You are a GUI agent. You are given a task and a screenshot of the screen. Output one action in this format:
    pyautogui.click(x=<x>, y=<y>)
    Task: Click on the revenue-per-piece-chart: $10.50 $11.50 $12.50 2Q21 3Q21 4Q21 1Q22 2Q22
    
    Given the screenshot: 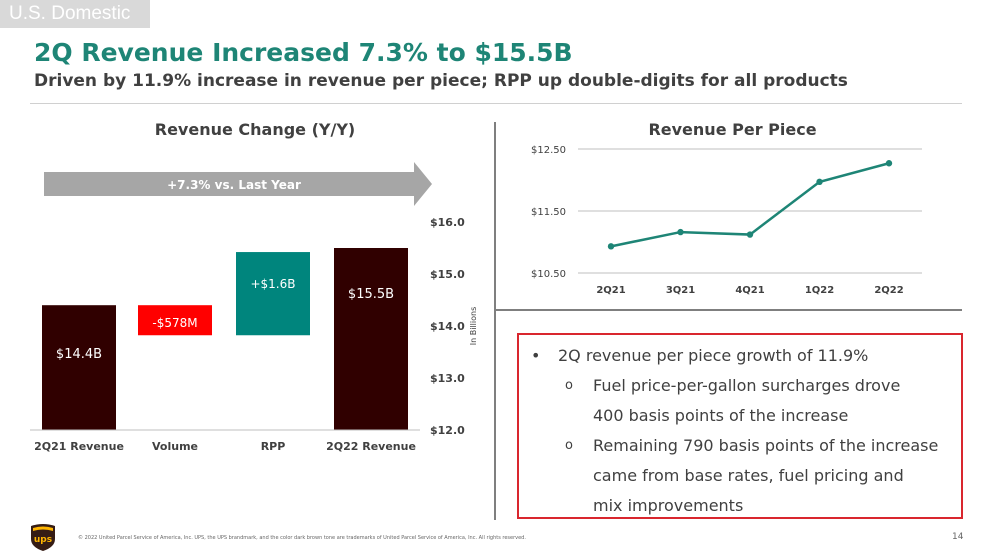 What is the action you would take?
    pyautogui.click(x=726, y=220)
    